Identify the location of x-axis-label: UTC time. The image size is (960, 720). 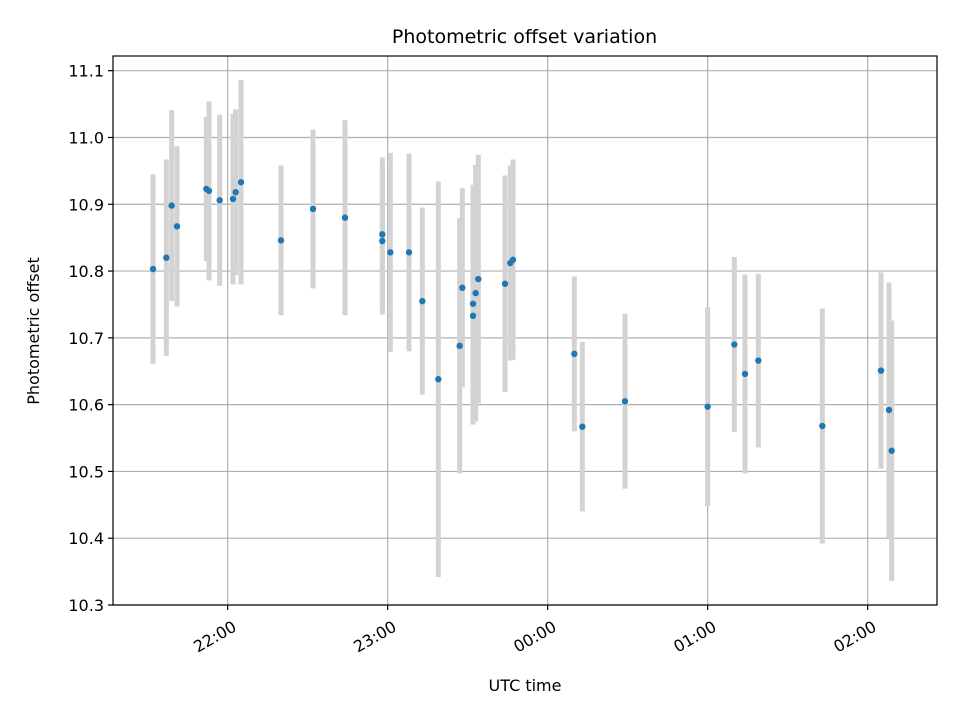
(525, 685).